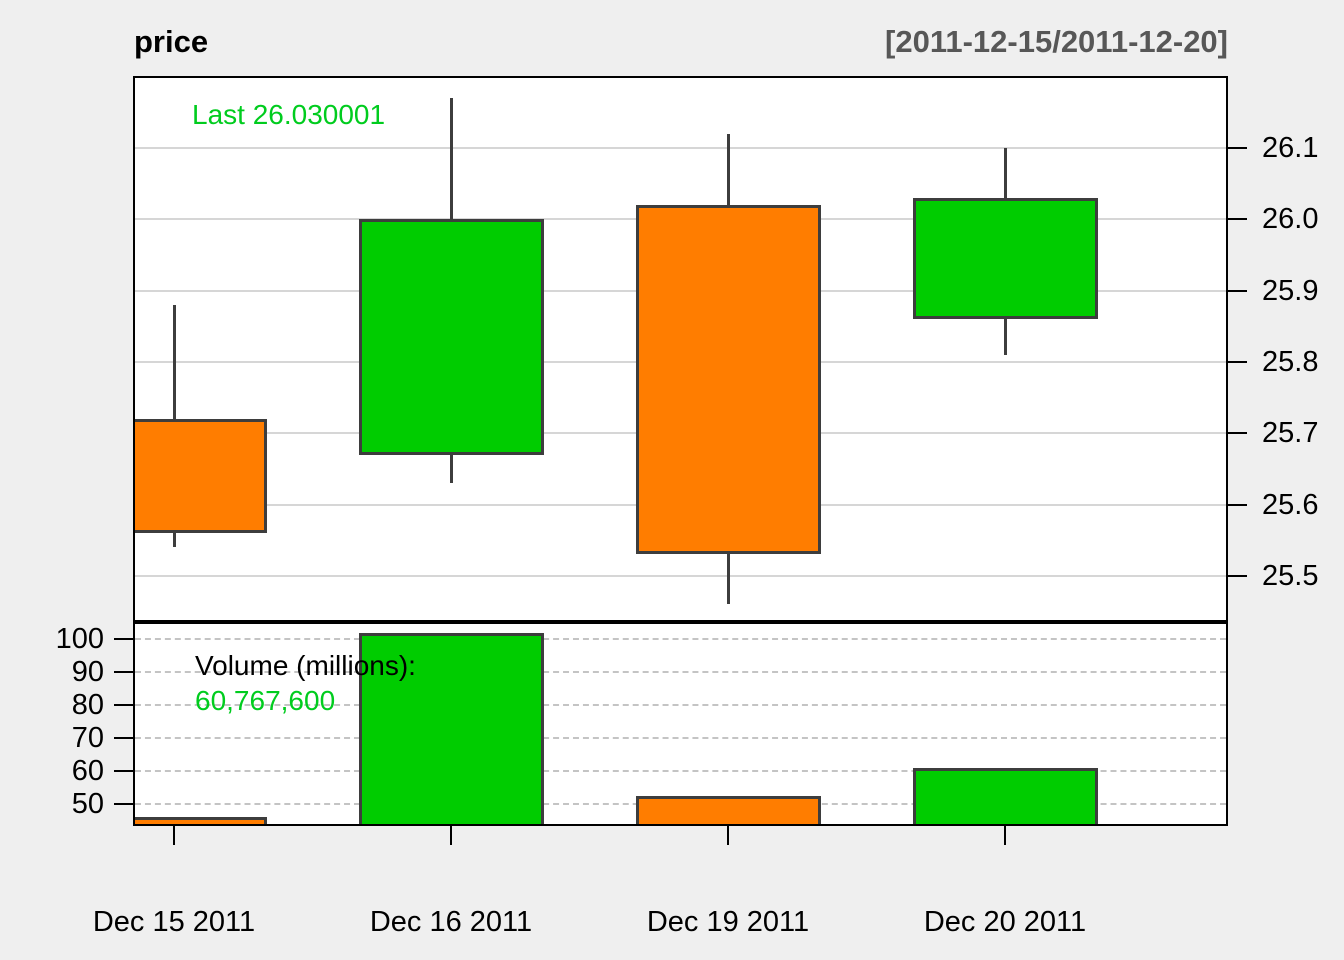  I want to click on x-axis-label: Dec 16 2011, so click(451, 922).